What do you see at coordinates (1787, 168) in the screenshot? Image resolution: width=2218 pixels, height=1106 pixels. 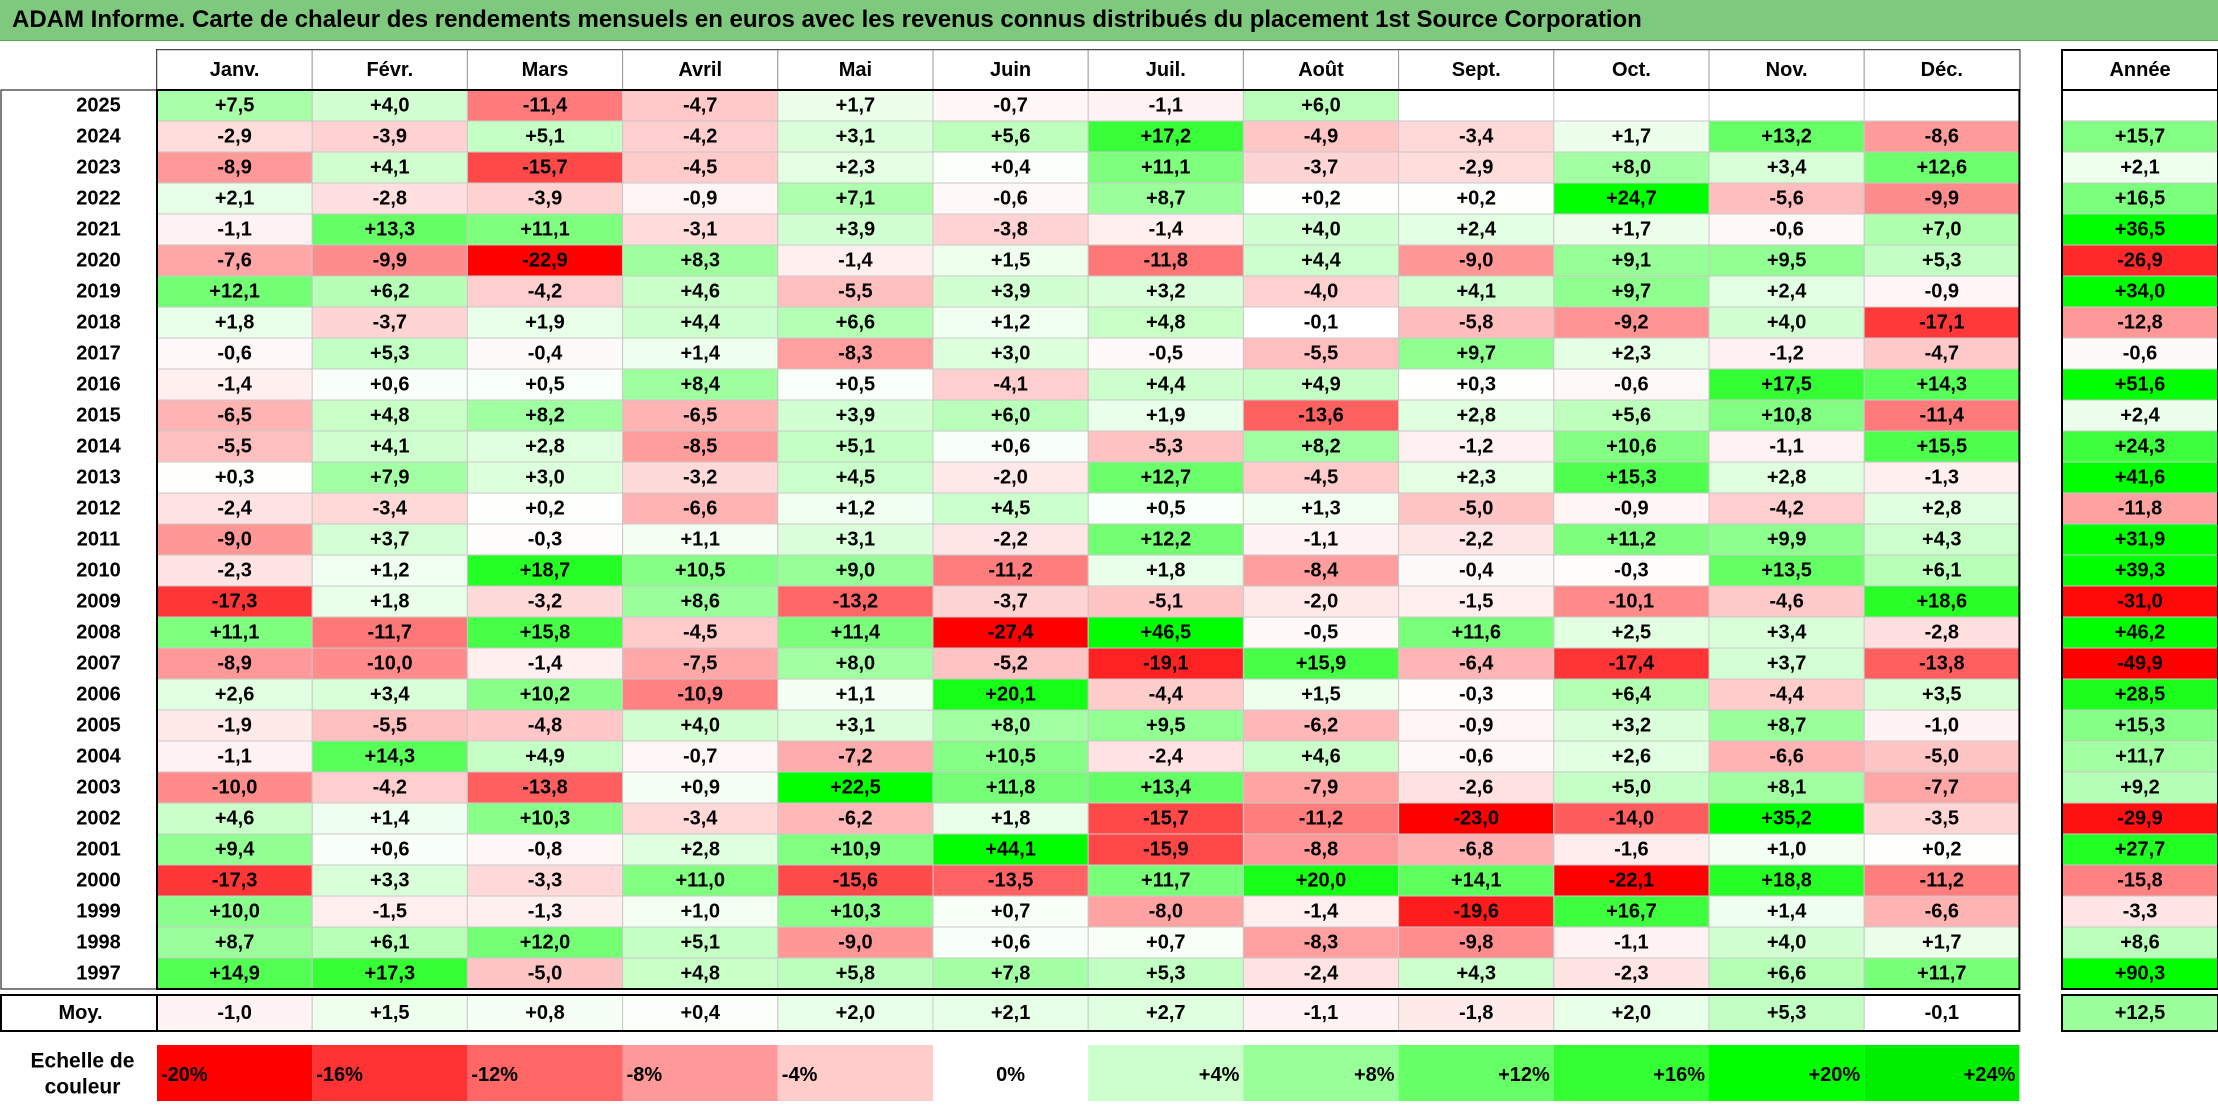 I see `cell-value: +3,4` at bounding box center [1787, 168].